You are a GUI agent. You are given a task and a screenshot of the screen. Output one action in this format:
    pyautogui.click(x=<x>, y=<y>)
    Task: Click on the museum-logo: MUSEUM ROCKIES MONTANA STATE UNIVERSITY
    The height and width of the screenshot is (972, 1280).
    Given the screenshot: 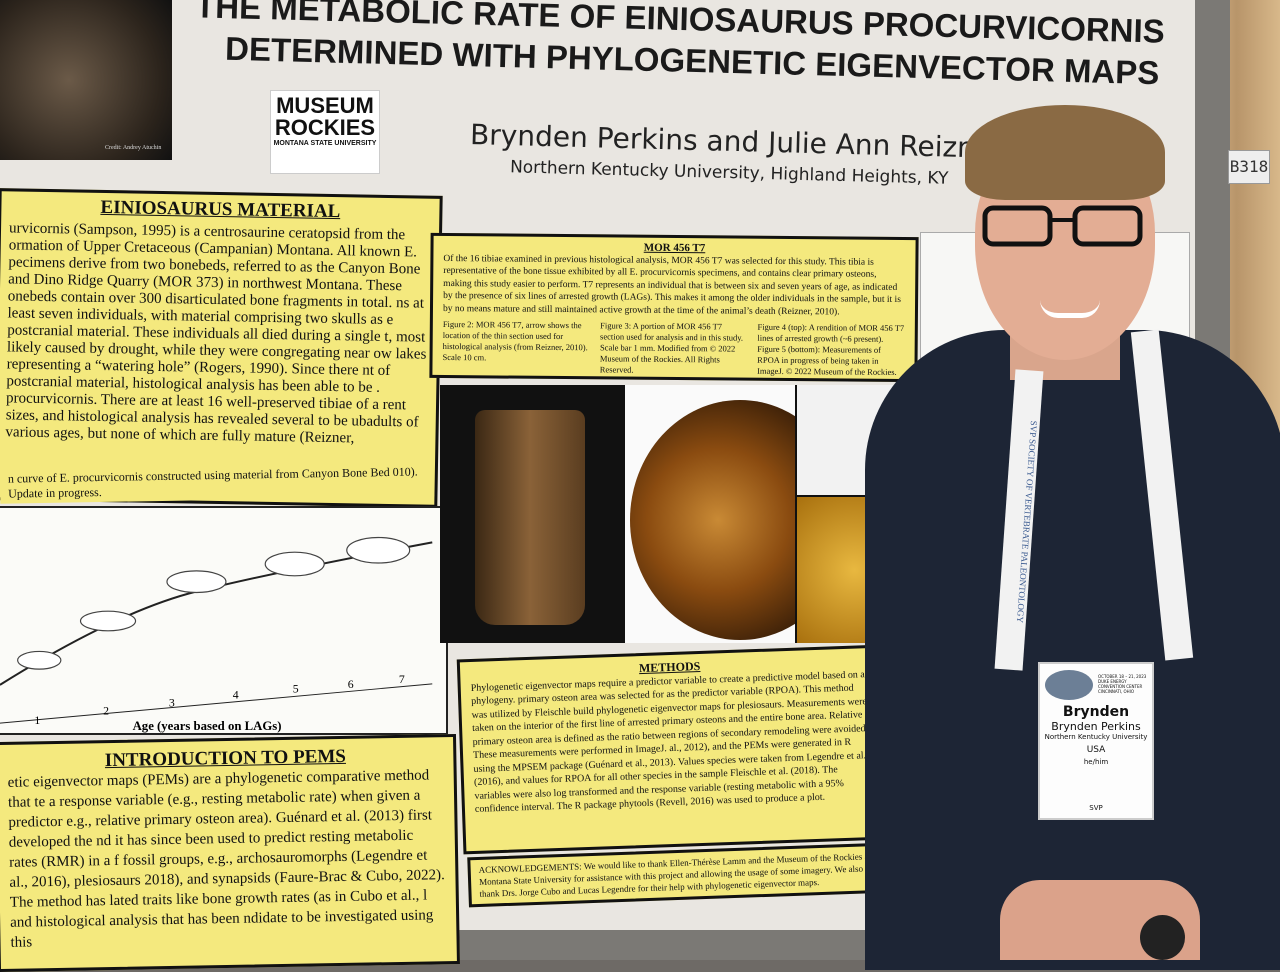 What is the action you would take?
    pyautogui.click(x=325, y=132)
    